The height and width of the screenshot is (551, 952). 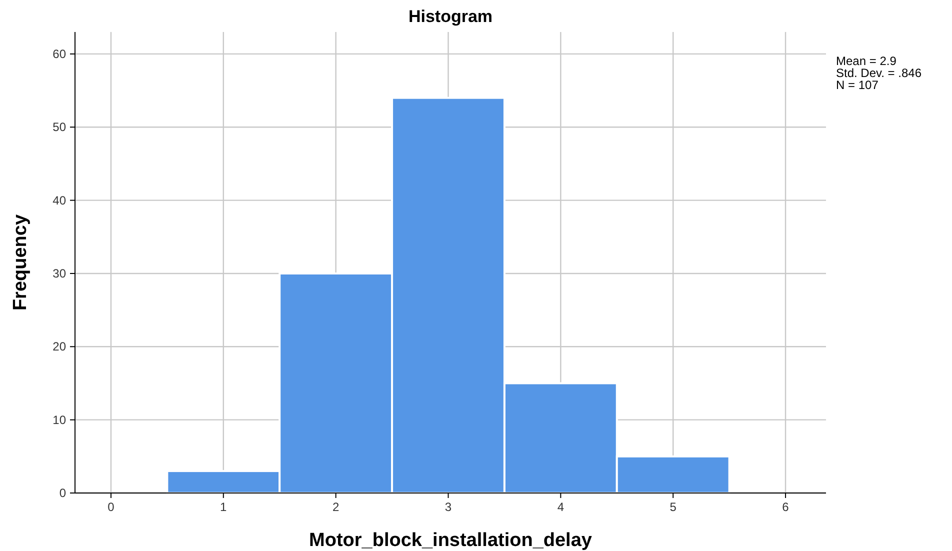 What do you see at coordinates (560, 507) in the screenshot?
I see `x-tick-label: 4` at bounding box center [560, 507].